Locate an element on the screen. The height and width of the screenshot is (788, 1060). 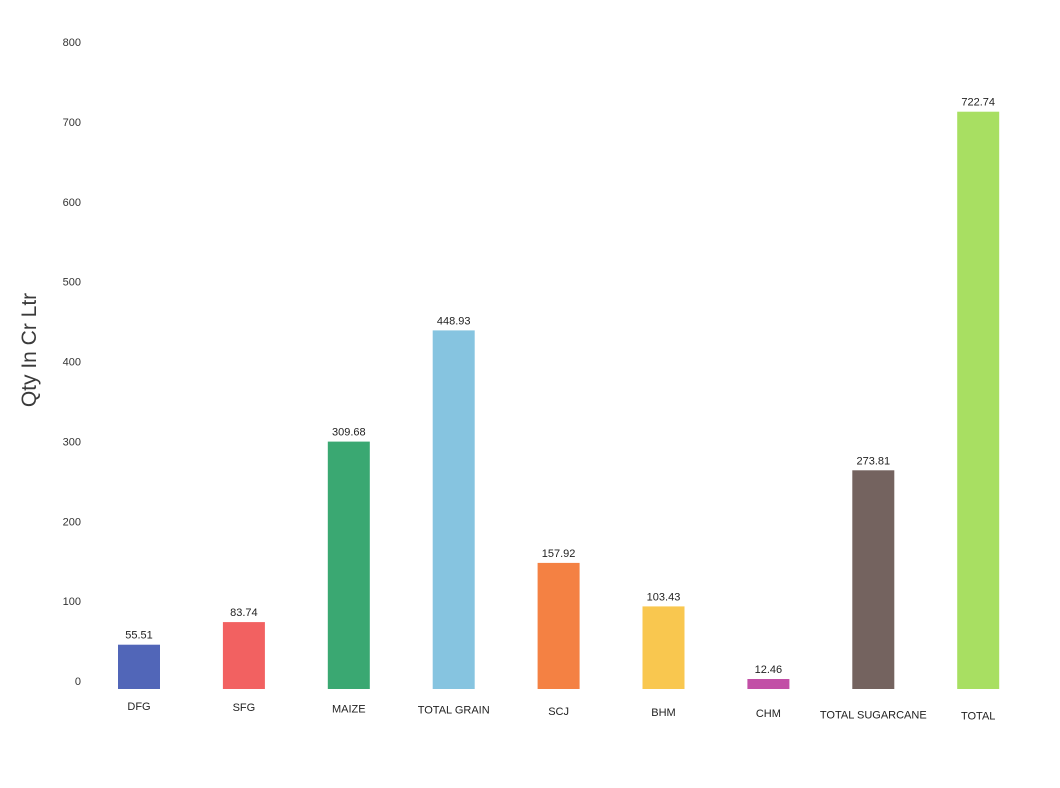
x-category-label: SFG is located at coordinates (244, 708).